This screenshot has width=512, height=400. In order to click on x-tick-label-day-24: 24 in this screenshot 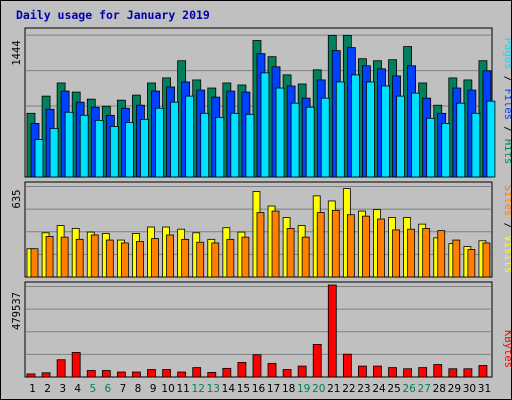, I will do `click(379, 389)`.